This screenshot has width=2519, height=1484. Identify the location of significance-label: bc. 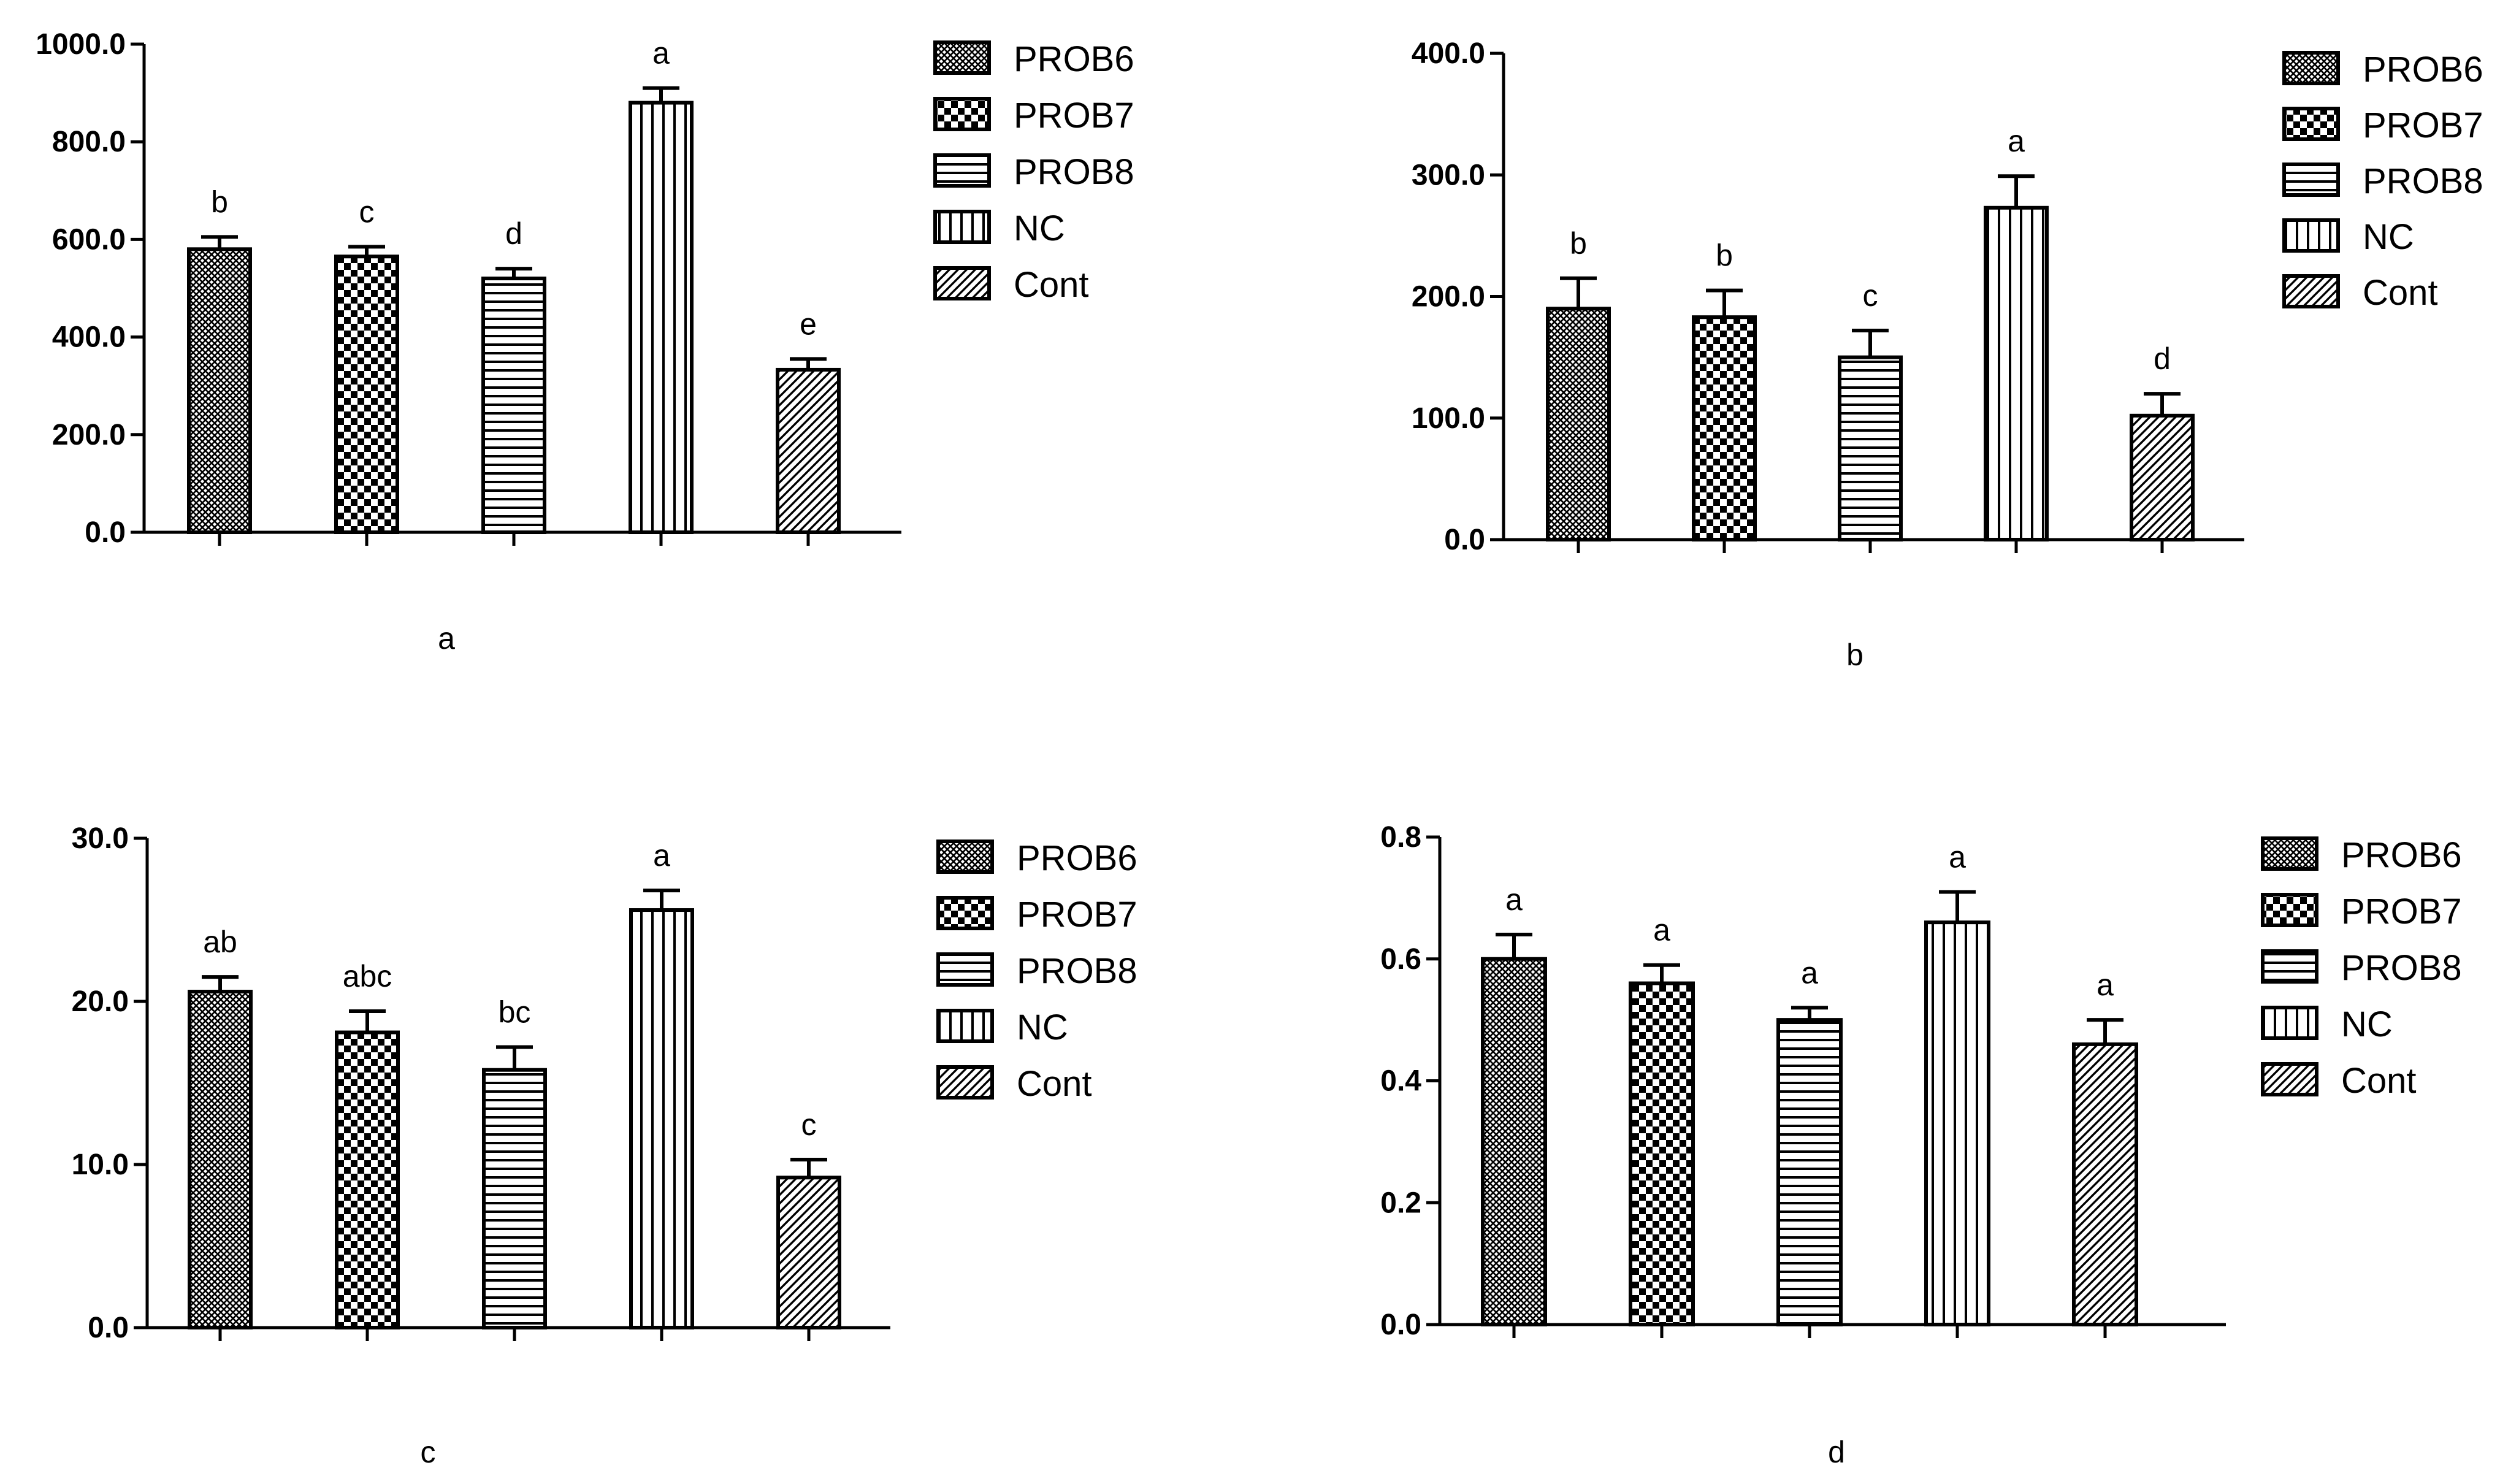
(515, 1012).